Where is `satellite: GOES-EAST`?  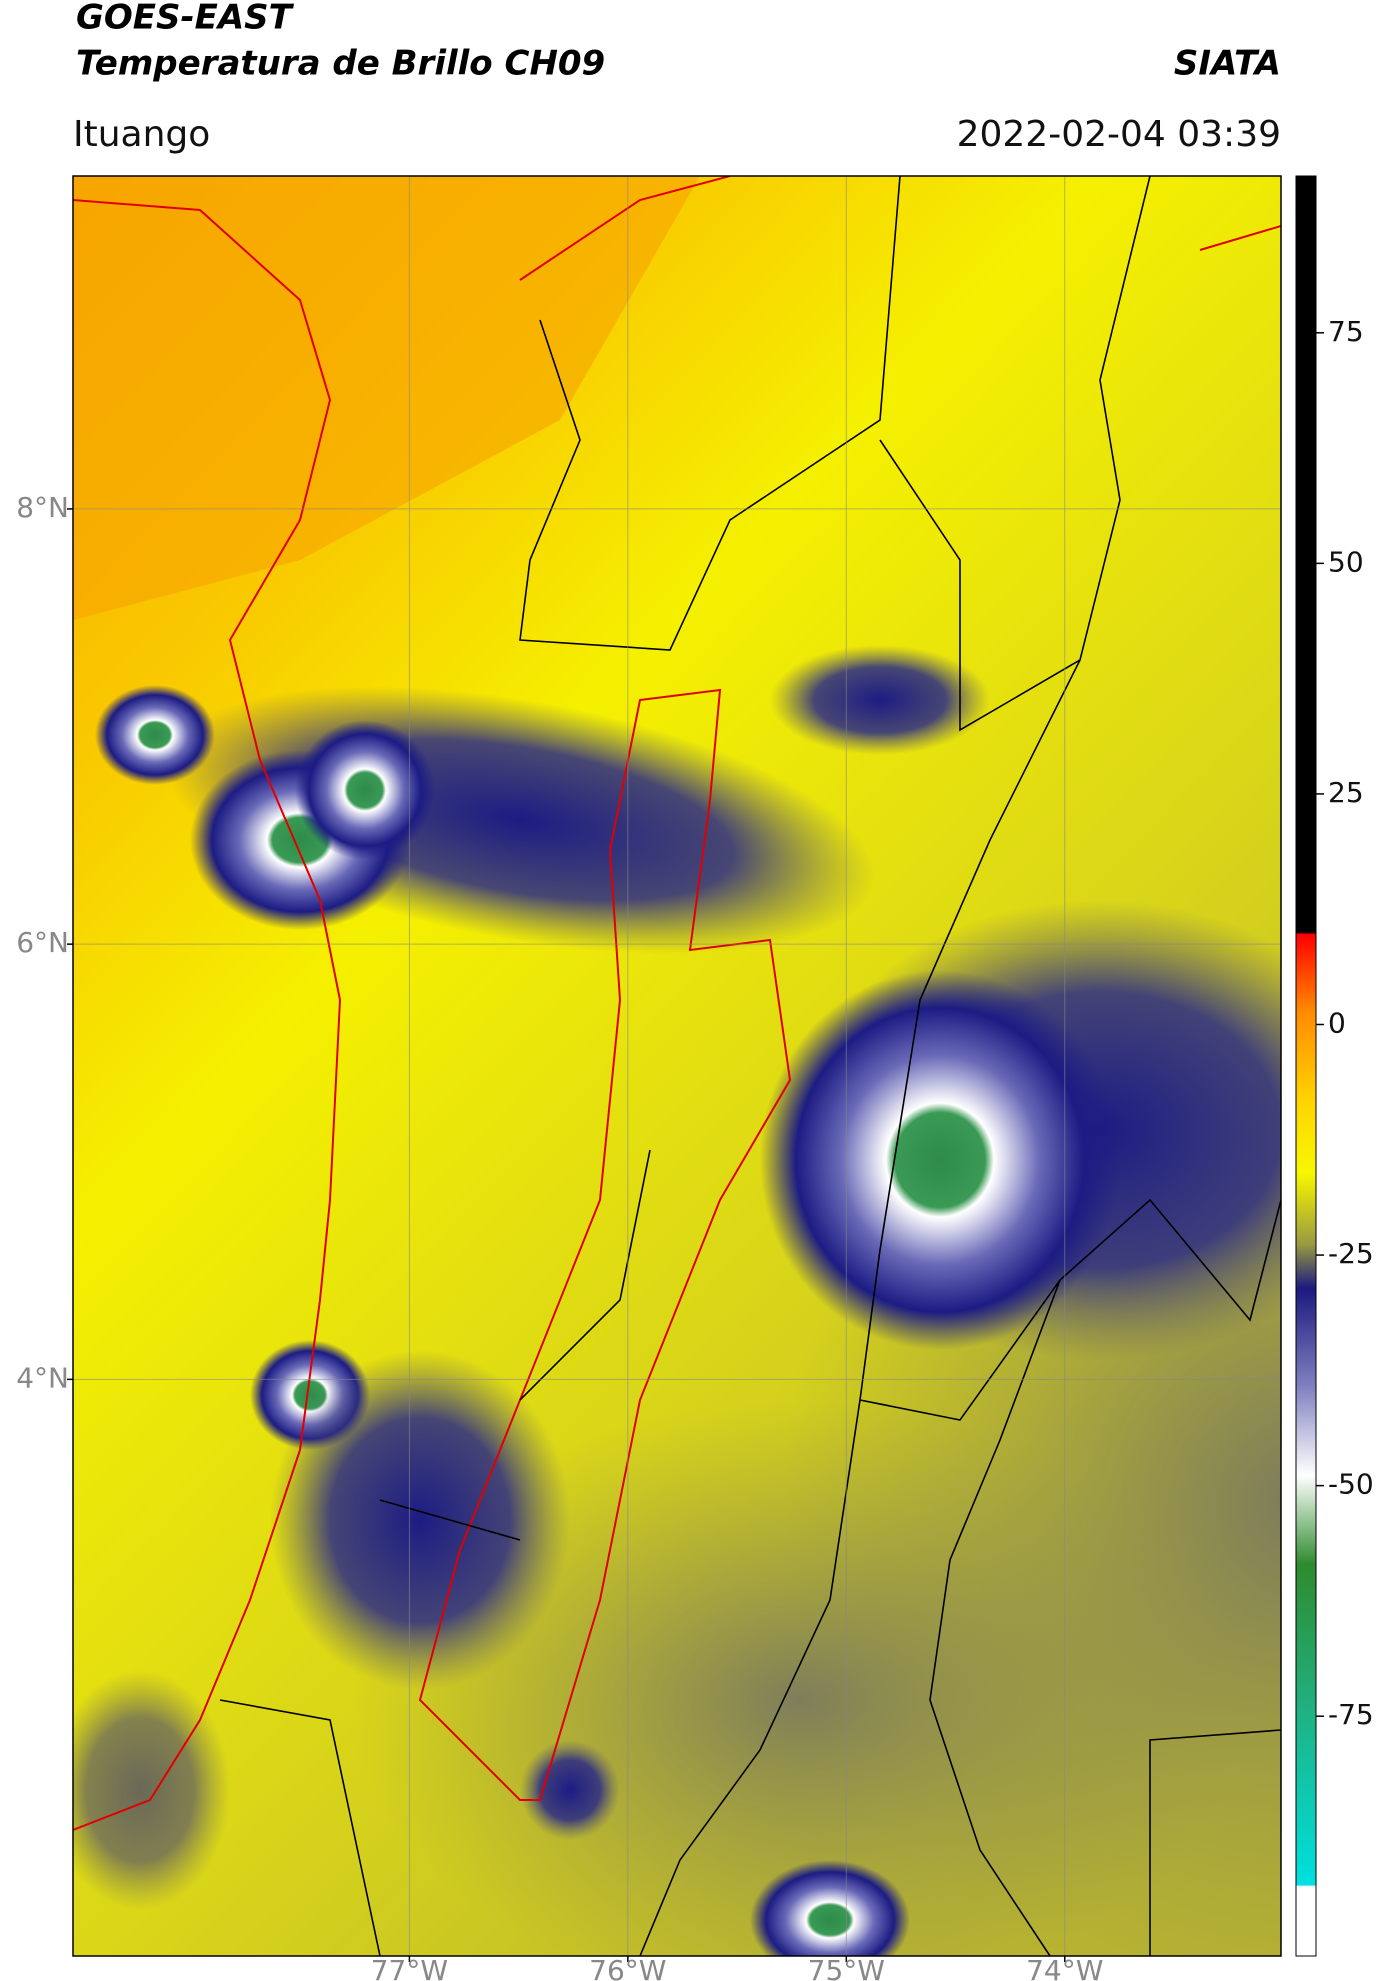 satellite: GOES-EAST is located at coordinates (185, 19).